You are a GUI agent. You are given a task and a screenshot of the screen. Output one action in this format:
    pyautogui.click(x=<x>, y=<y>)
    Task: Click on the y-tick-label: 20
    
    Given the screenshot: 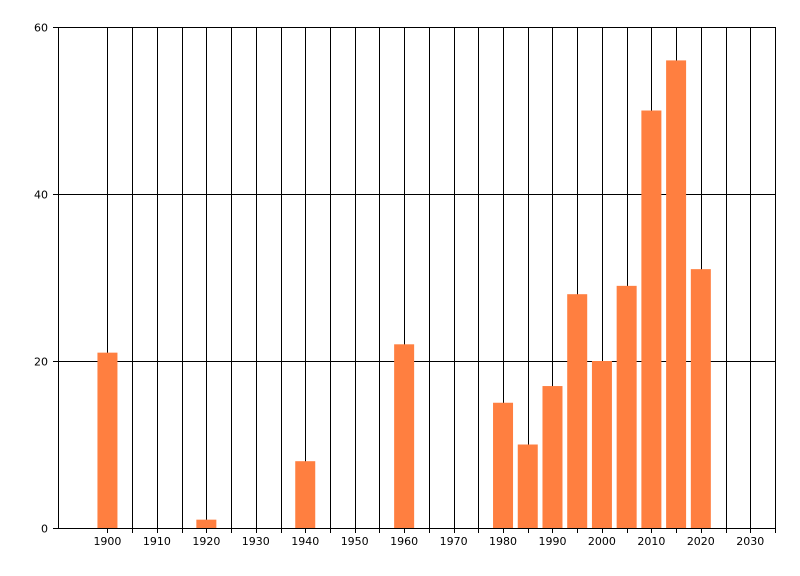 What is the action you would take?
    pyautogui.click(x=41, y=362)
    